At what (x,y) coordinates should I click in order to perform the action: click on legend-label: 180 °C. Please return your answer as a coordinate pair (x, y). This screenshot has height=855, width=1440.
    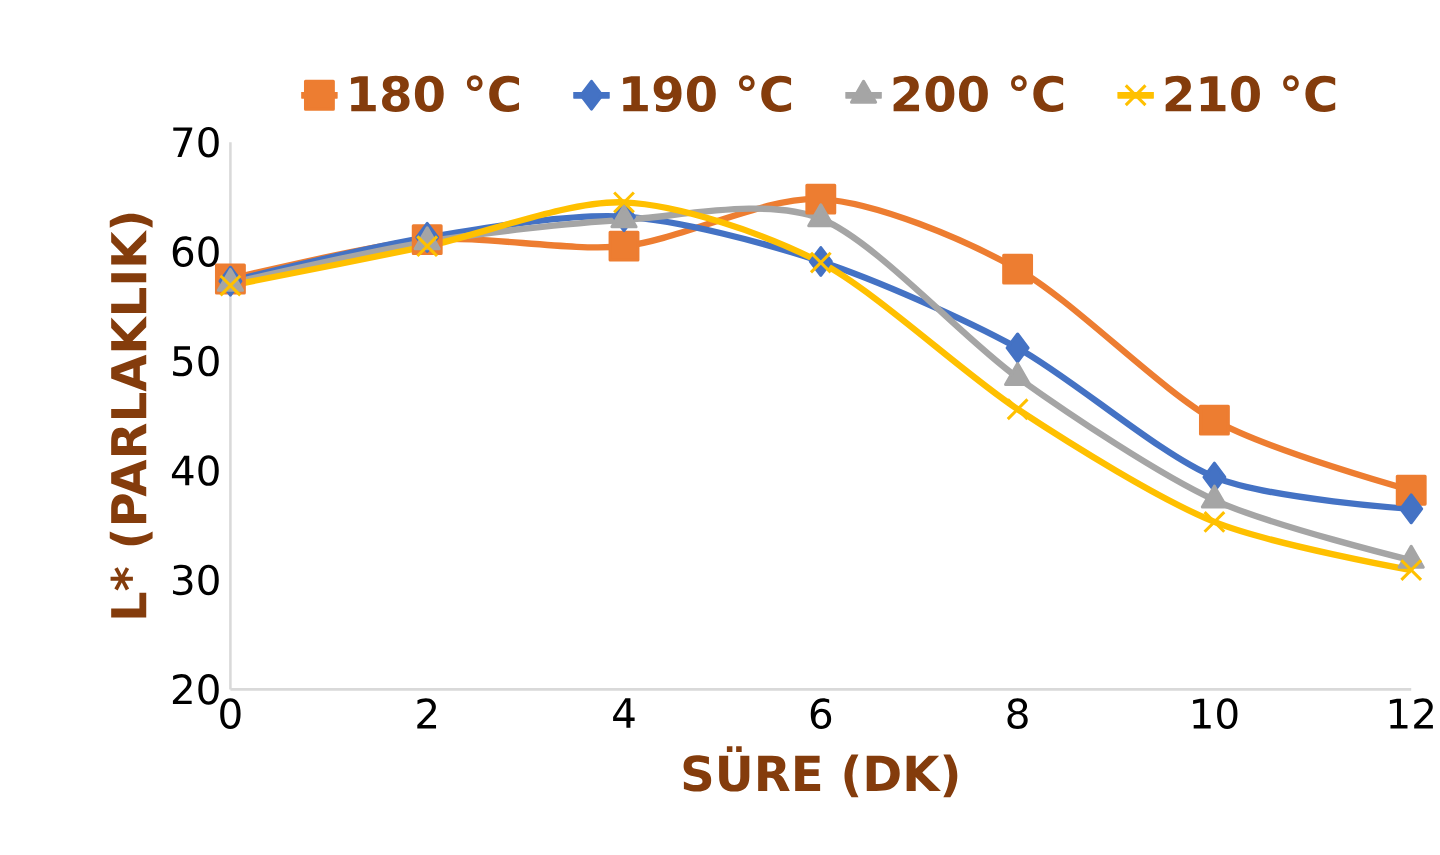
    Looking at the image, I should click on (435, 94).